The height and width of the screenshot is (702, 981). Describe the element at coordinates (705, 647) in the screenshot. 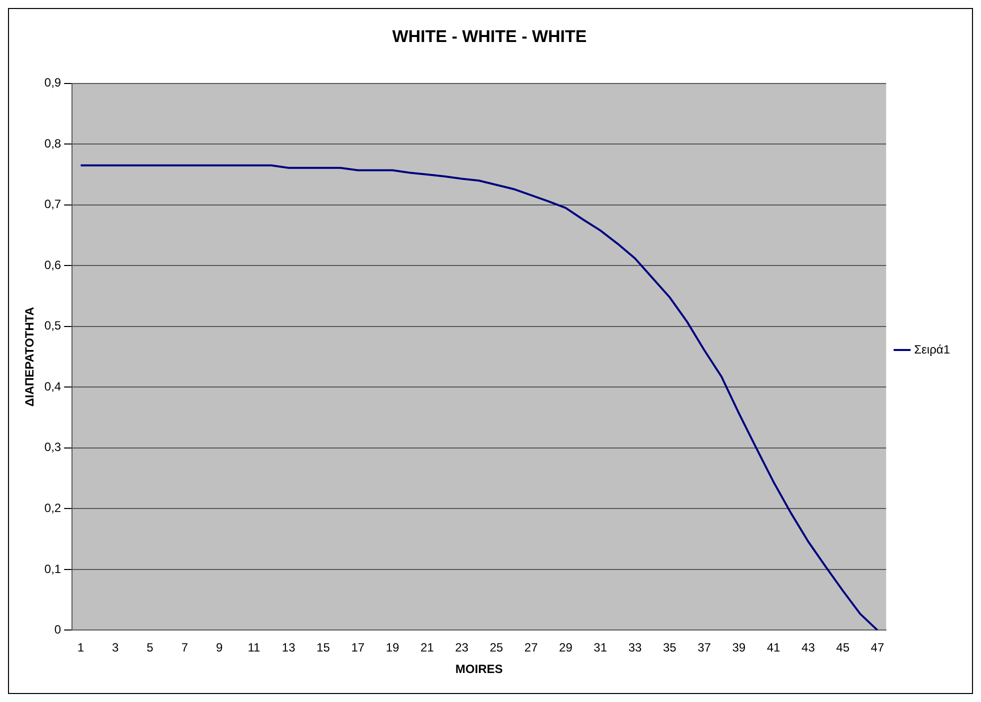

I see `x-tick-label: 37` at that location.